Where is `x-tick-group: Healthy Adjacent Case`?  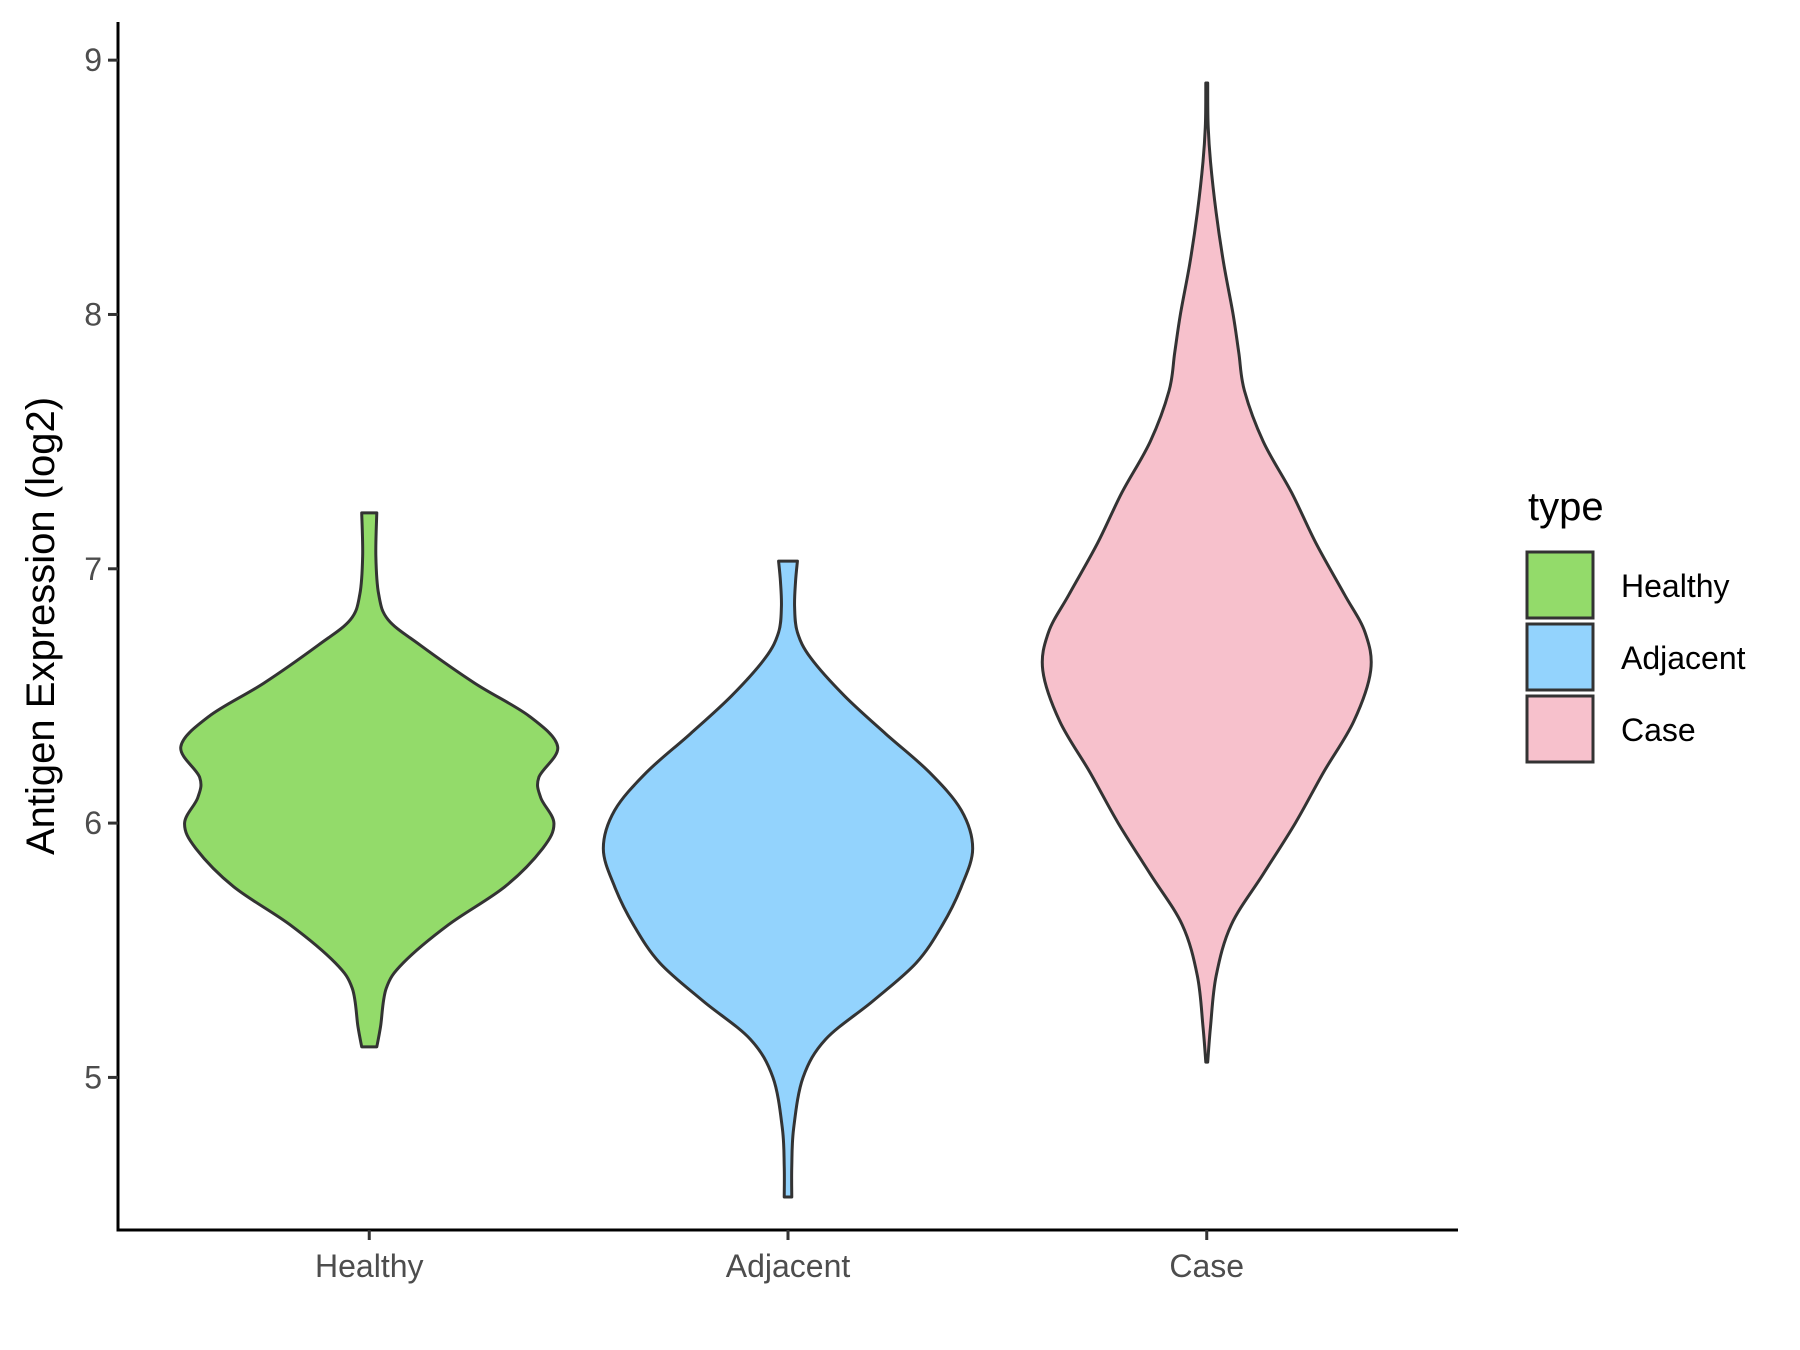 x-tick-group: Healthy Adjacent Case is located at coordinates (779, 1257).